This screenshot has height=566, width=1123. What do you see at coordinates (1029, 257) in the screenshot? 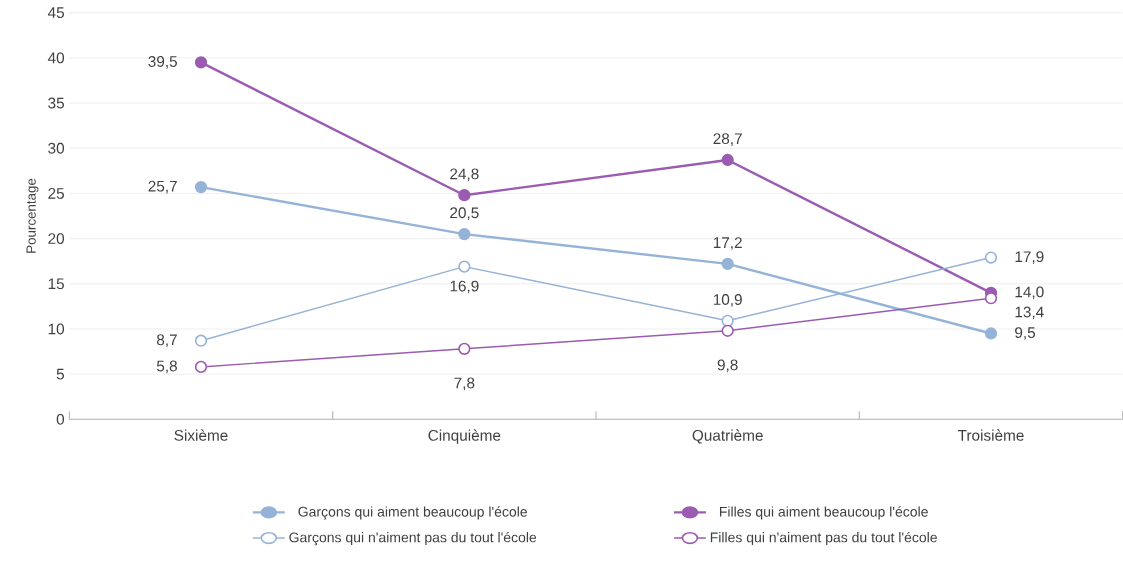
I see `data-label: 17,9` at bounding box center [1029, 257].